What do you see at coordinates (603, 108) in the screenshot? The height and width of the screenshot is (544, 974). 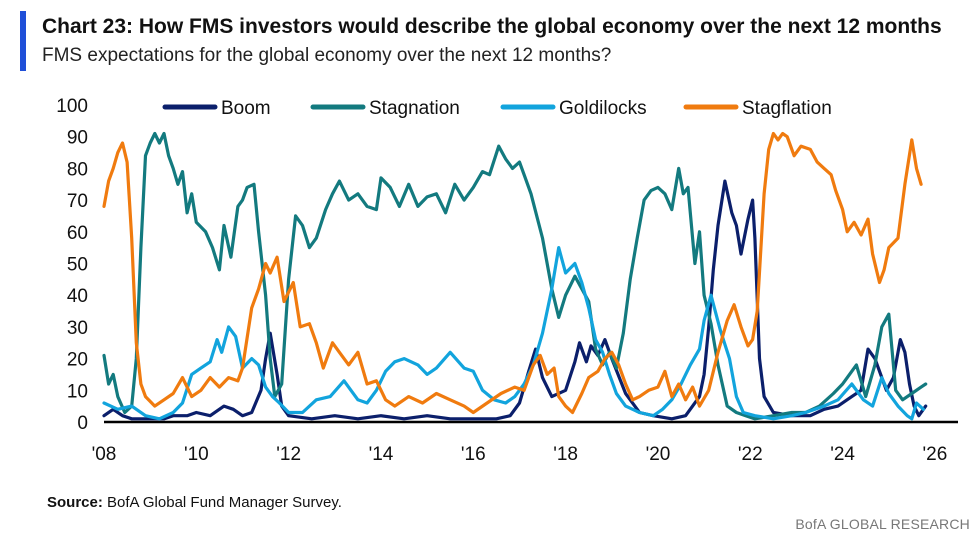 I see `legend-label-goldilocks: Goldilocks` at bounding box center [603, 108].